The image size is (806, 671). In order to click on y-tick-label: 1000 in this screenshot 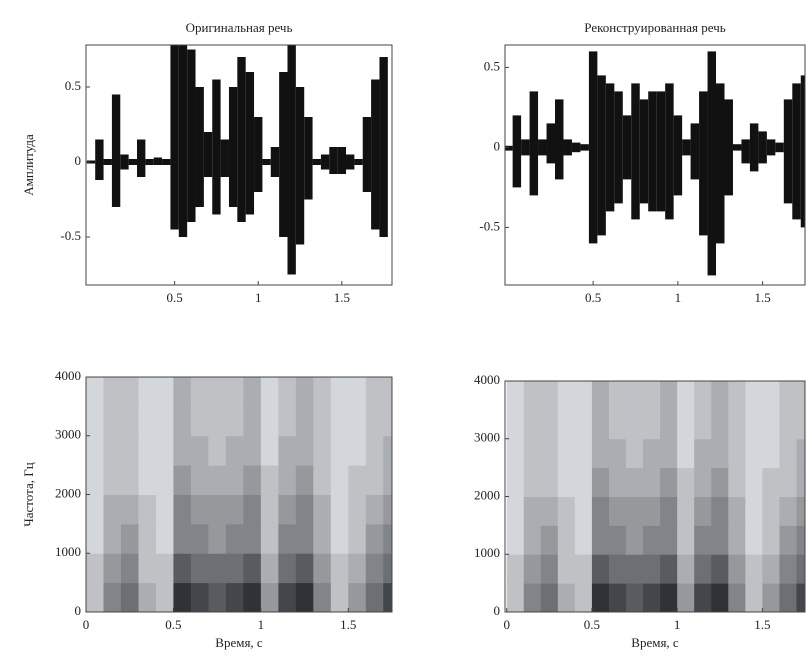, I will do `click(487, 552)`.